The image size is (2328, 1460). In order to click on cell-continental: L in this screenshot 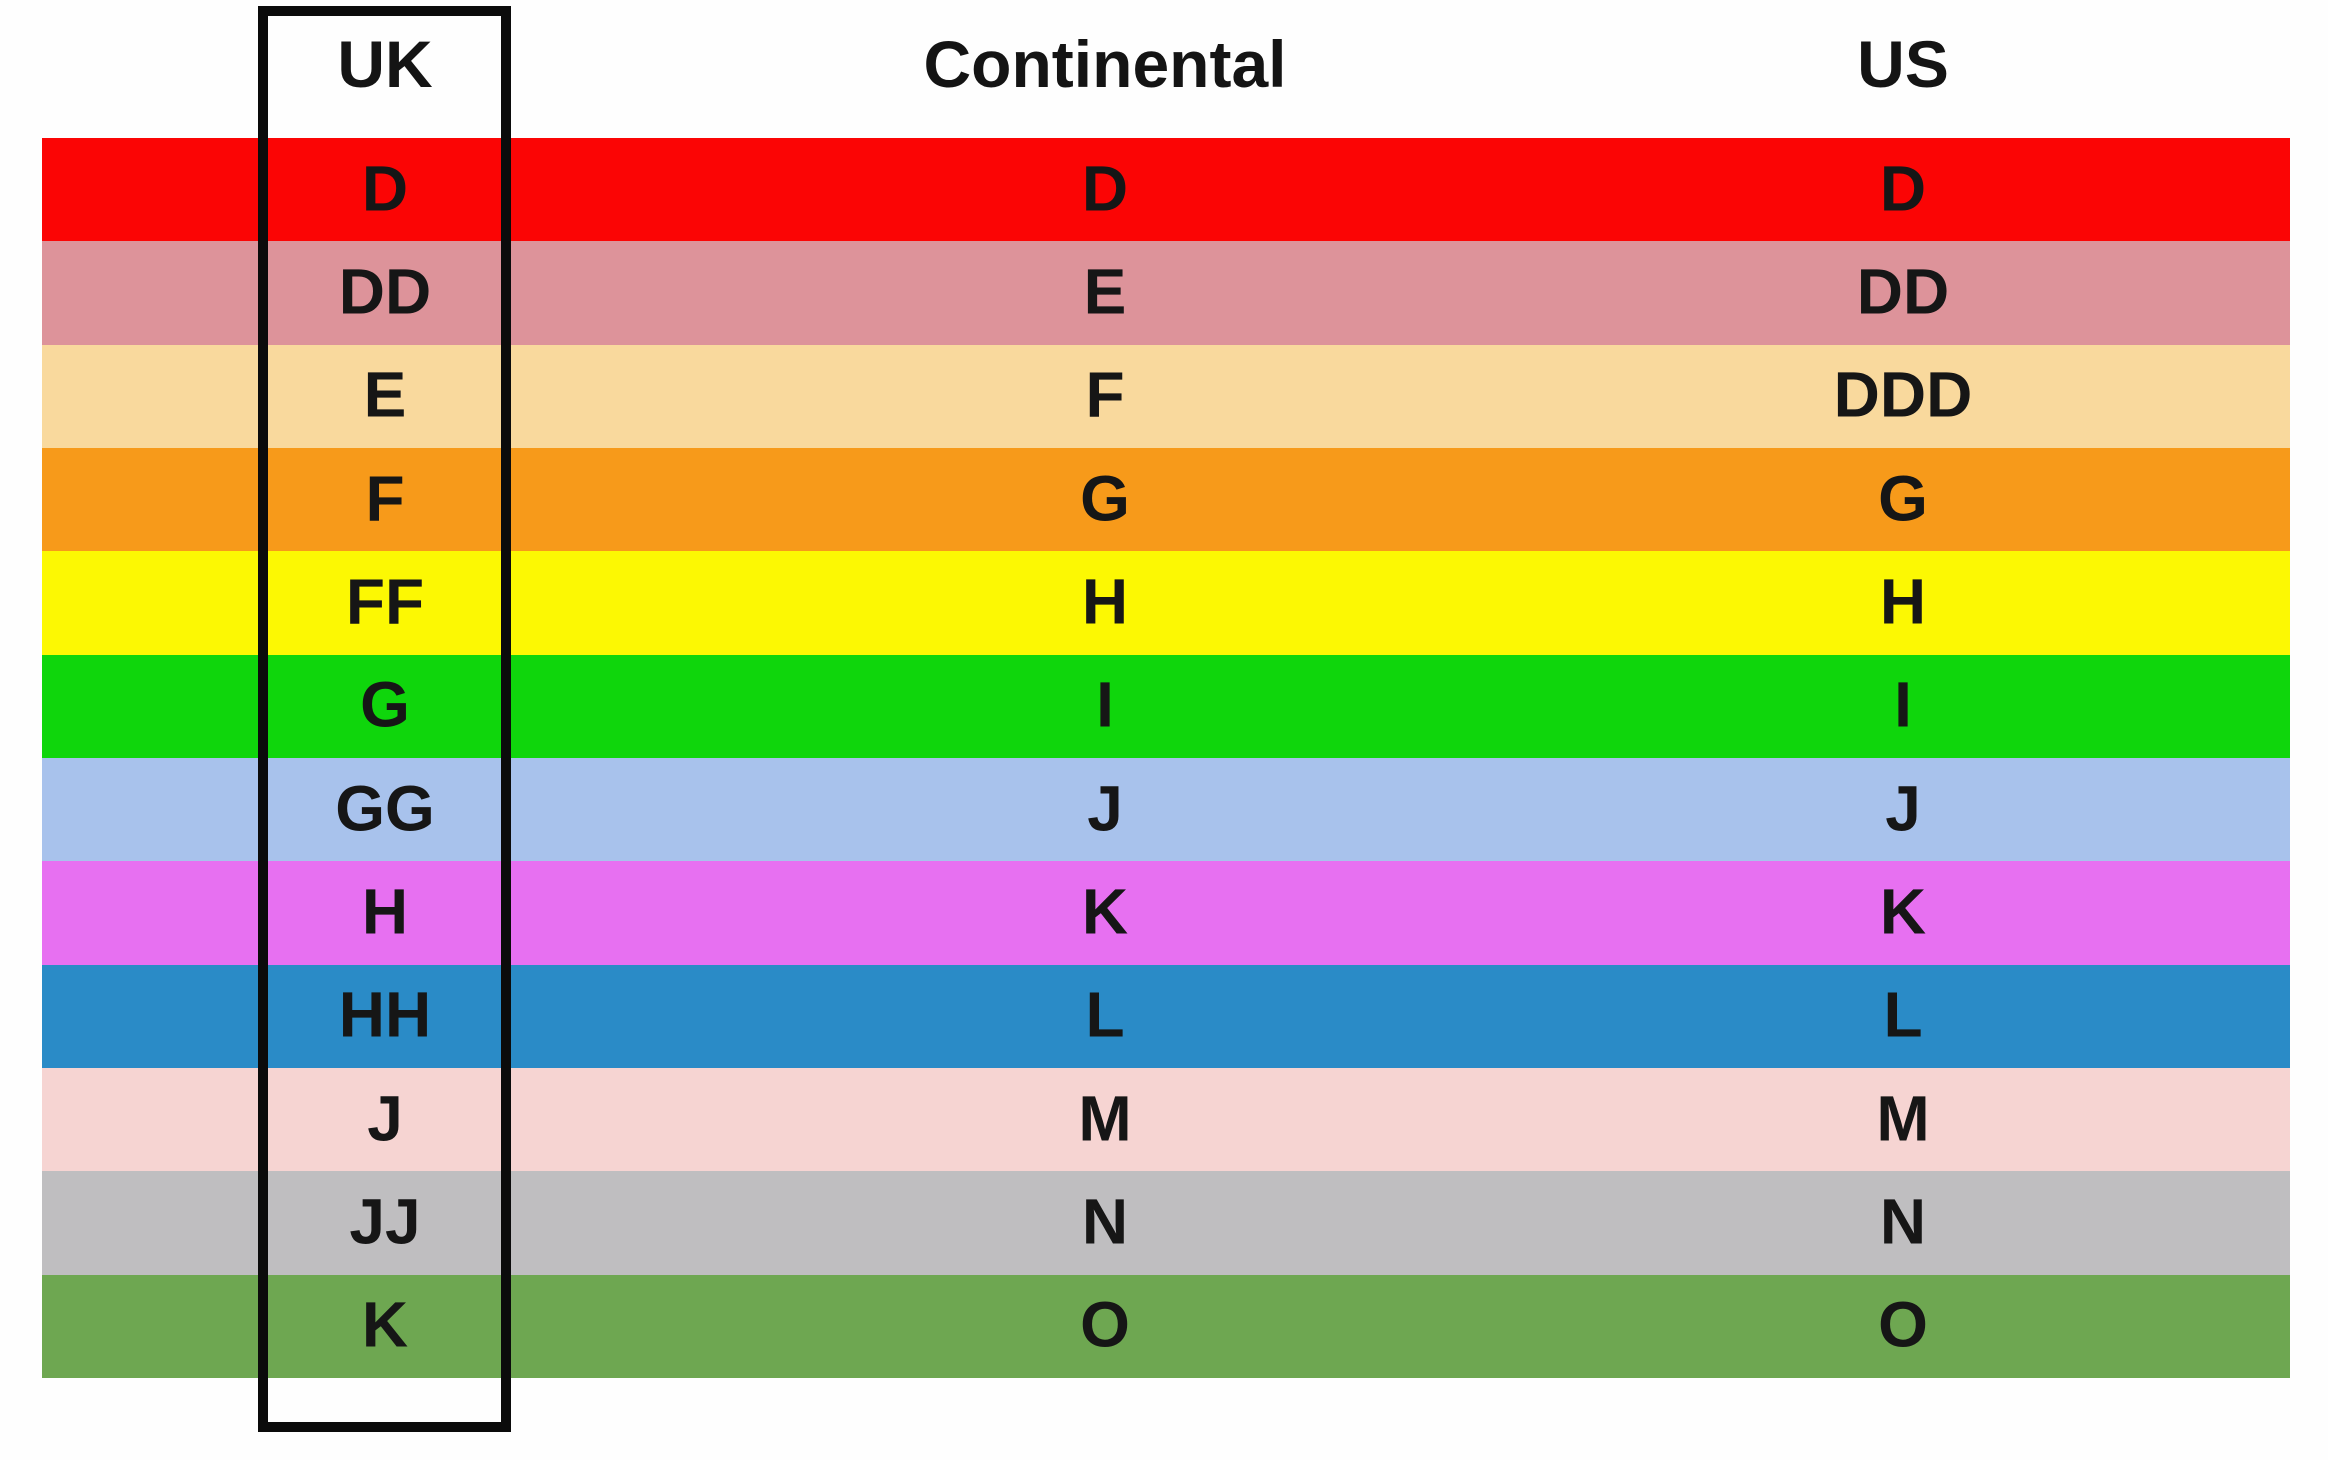, I will do `click(1105, 1014)`.